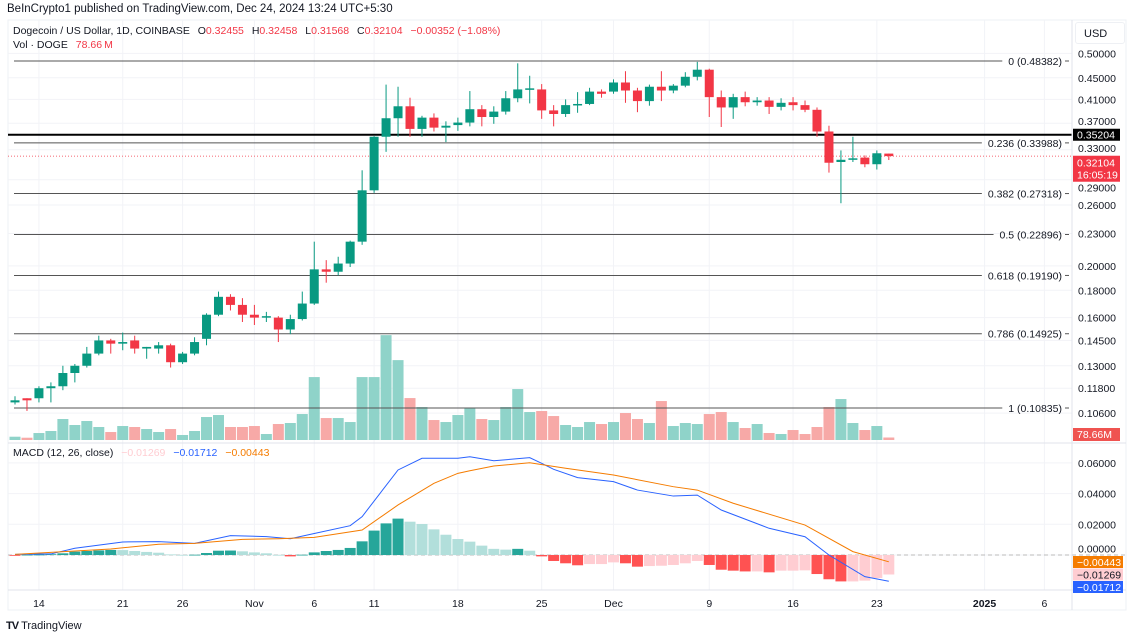  Describe the element at coordinates (1096, 389) in the screenshot. I see `price-tick-label: 0.11800` at that location.